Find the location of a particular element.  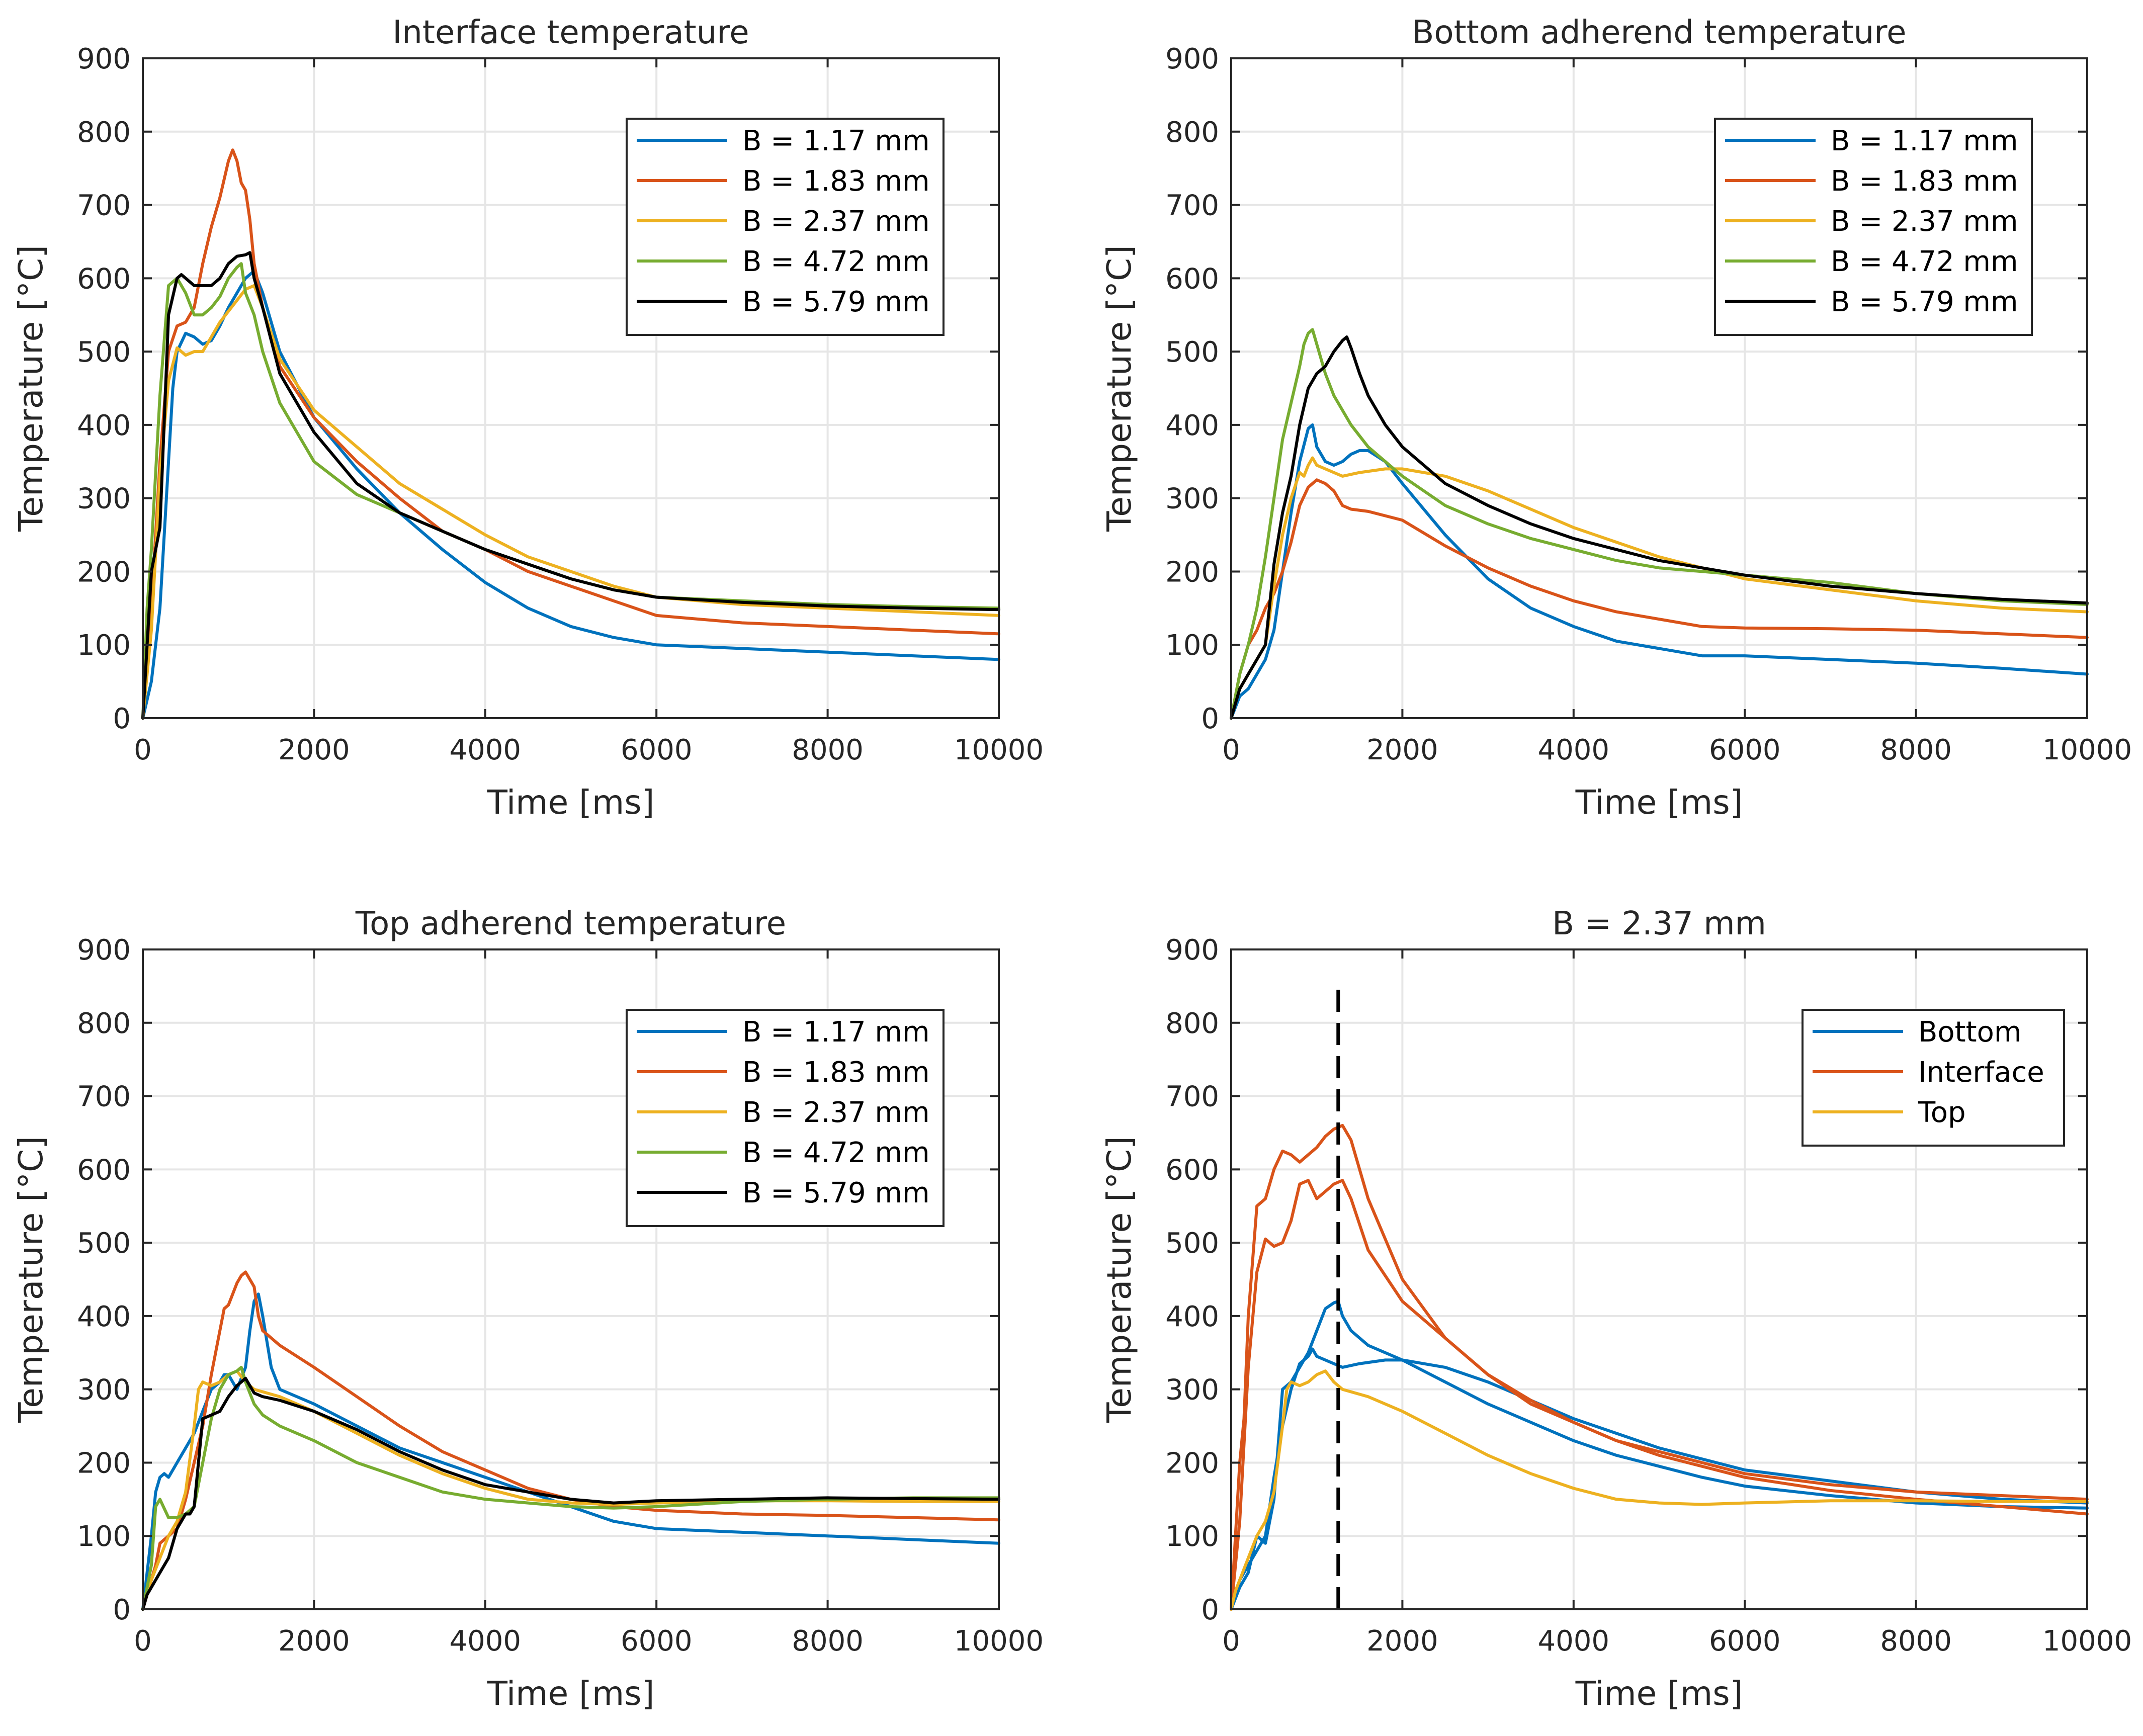

legend-label: Bottom is located at coordinates (1969, 1033).